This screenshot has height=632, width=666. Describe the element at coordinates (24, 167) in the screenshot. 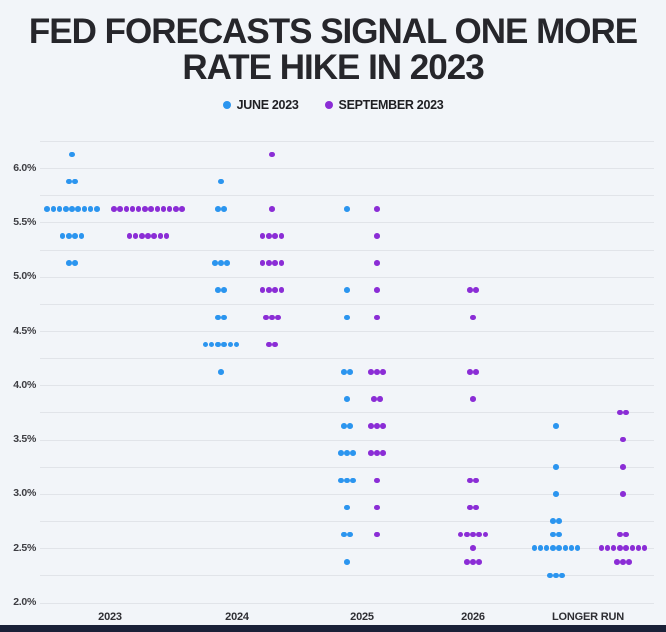

I see `y-axis-label: 6.0%` at that location.